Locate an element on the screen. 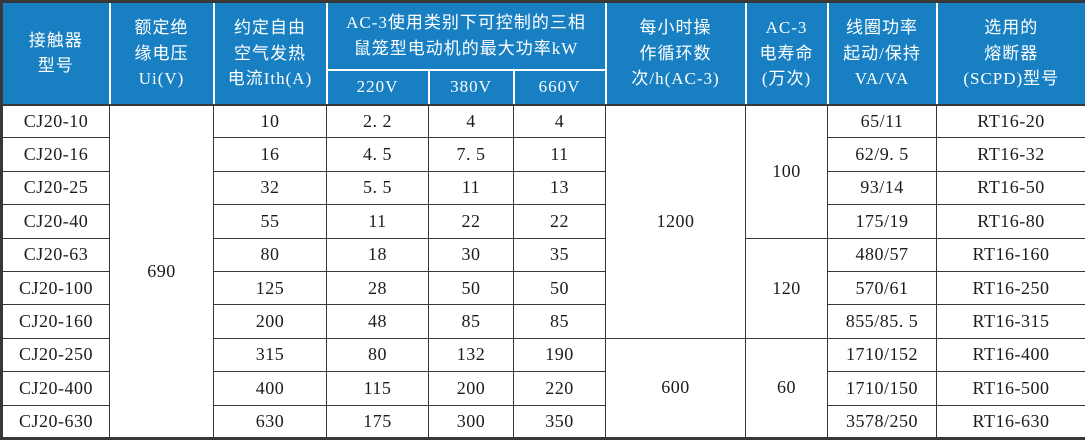 Image resolution: width=1085 pixels, height=440 pixels. cell-kw-220v: 5. 5 is located at coordinates (377, 188).